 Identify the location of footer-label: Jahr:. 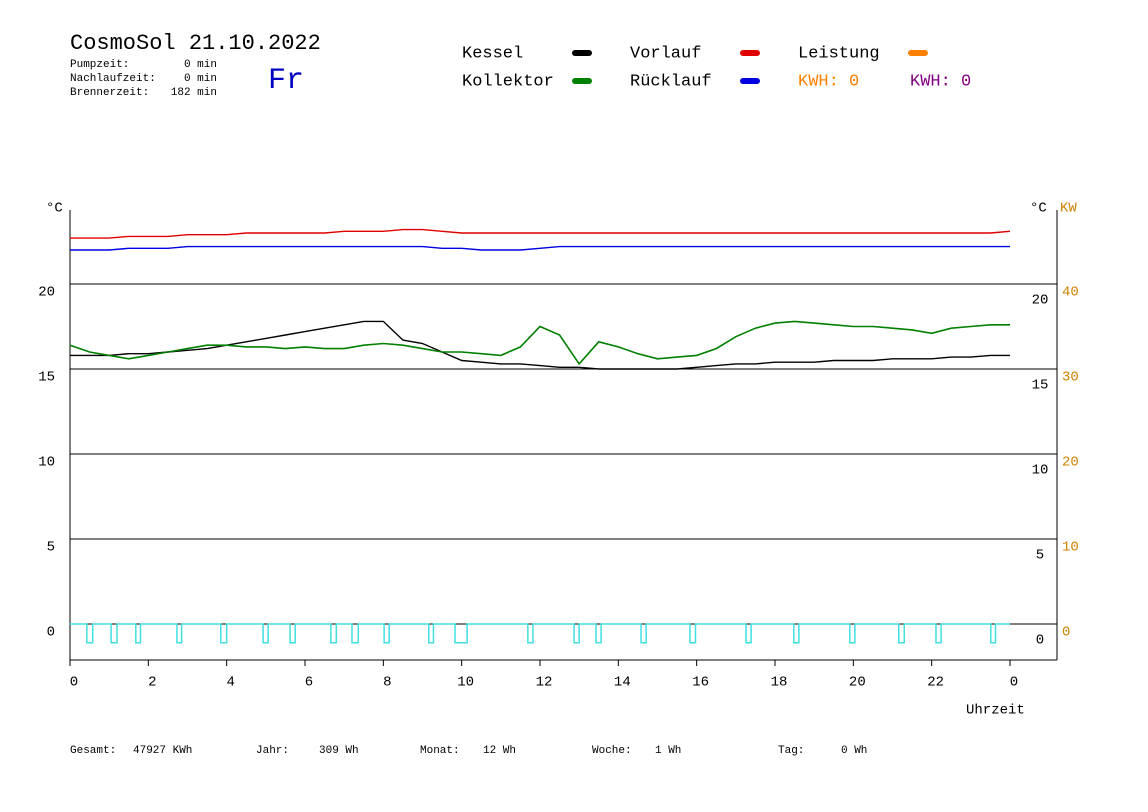
(272, 751).